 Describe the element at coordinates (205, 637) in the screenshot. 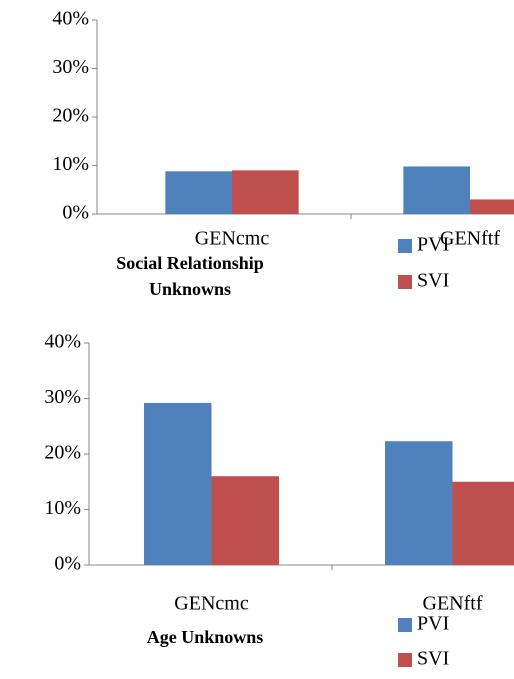

I see `chart-title: Age Unknowns` at that location.